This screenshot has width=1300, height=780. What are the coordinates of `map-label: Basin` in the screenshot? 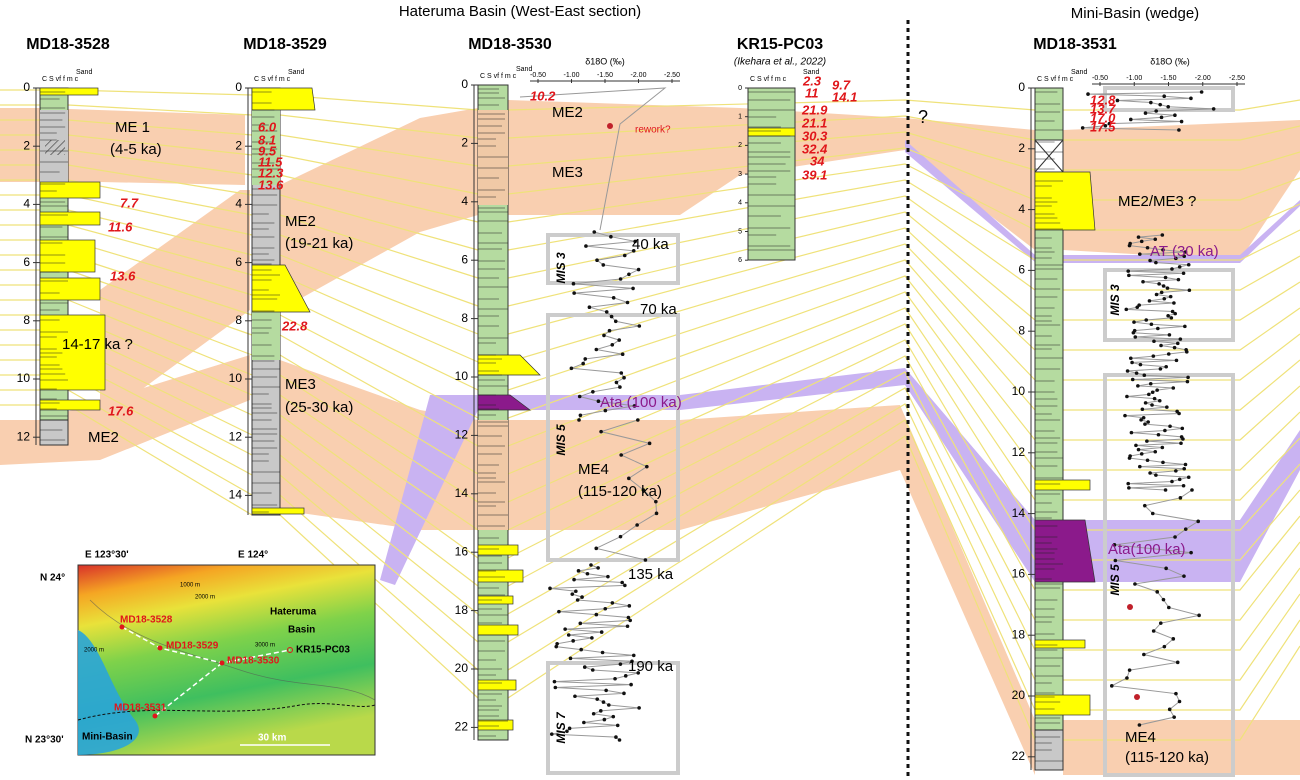 It's located at (301, 630).